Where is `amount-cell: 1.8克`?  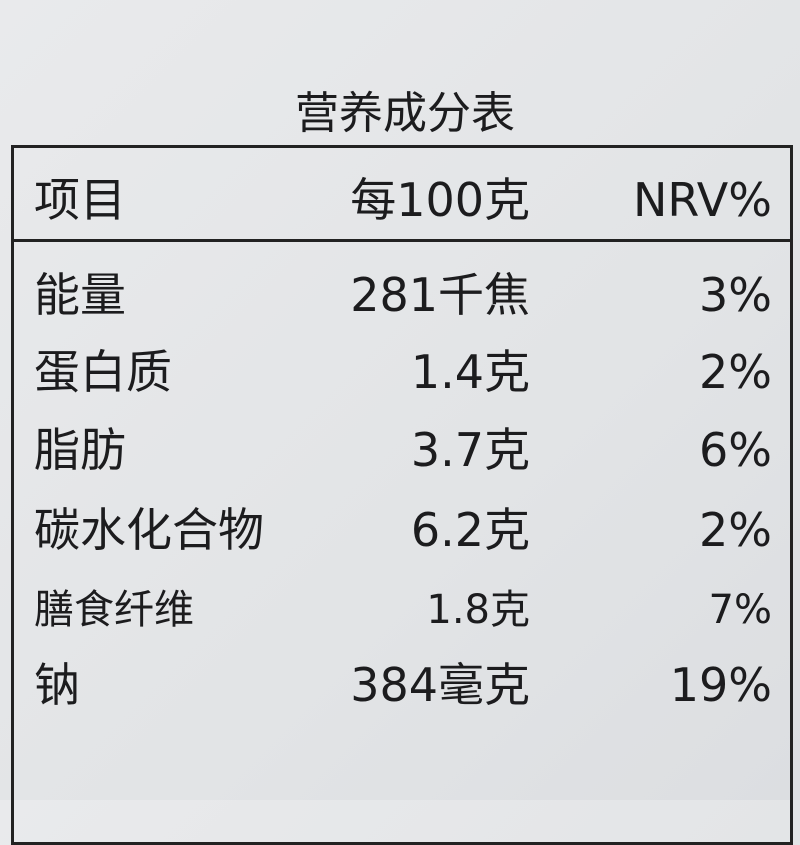 amount-cell: 1.8克 is located at coordinates (478, 610).